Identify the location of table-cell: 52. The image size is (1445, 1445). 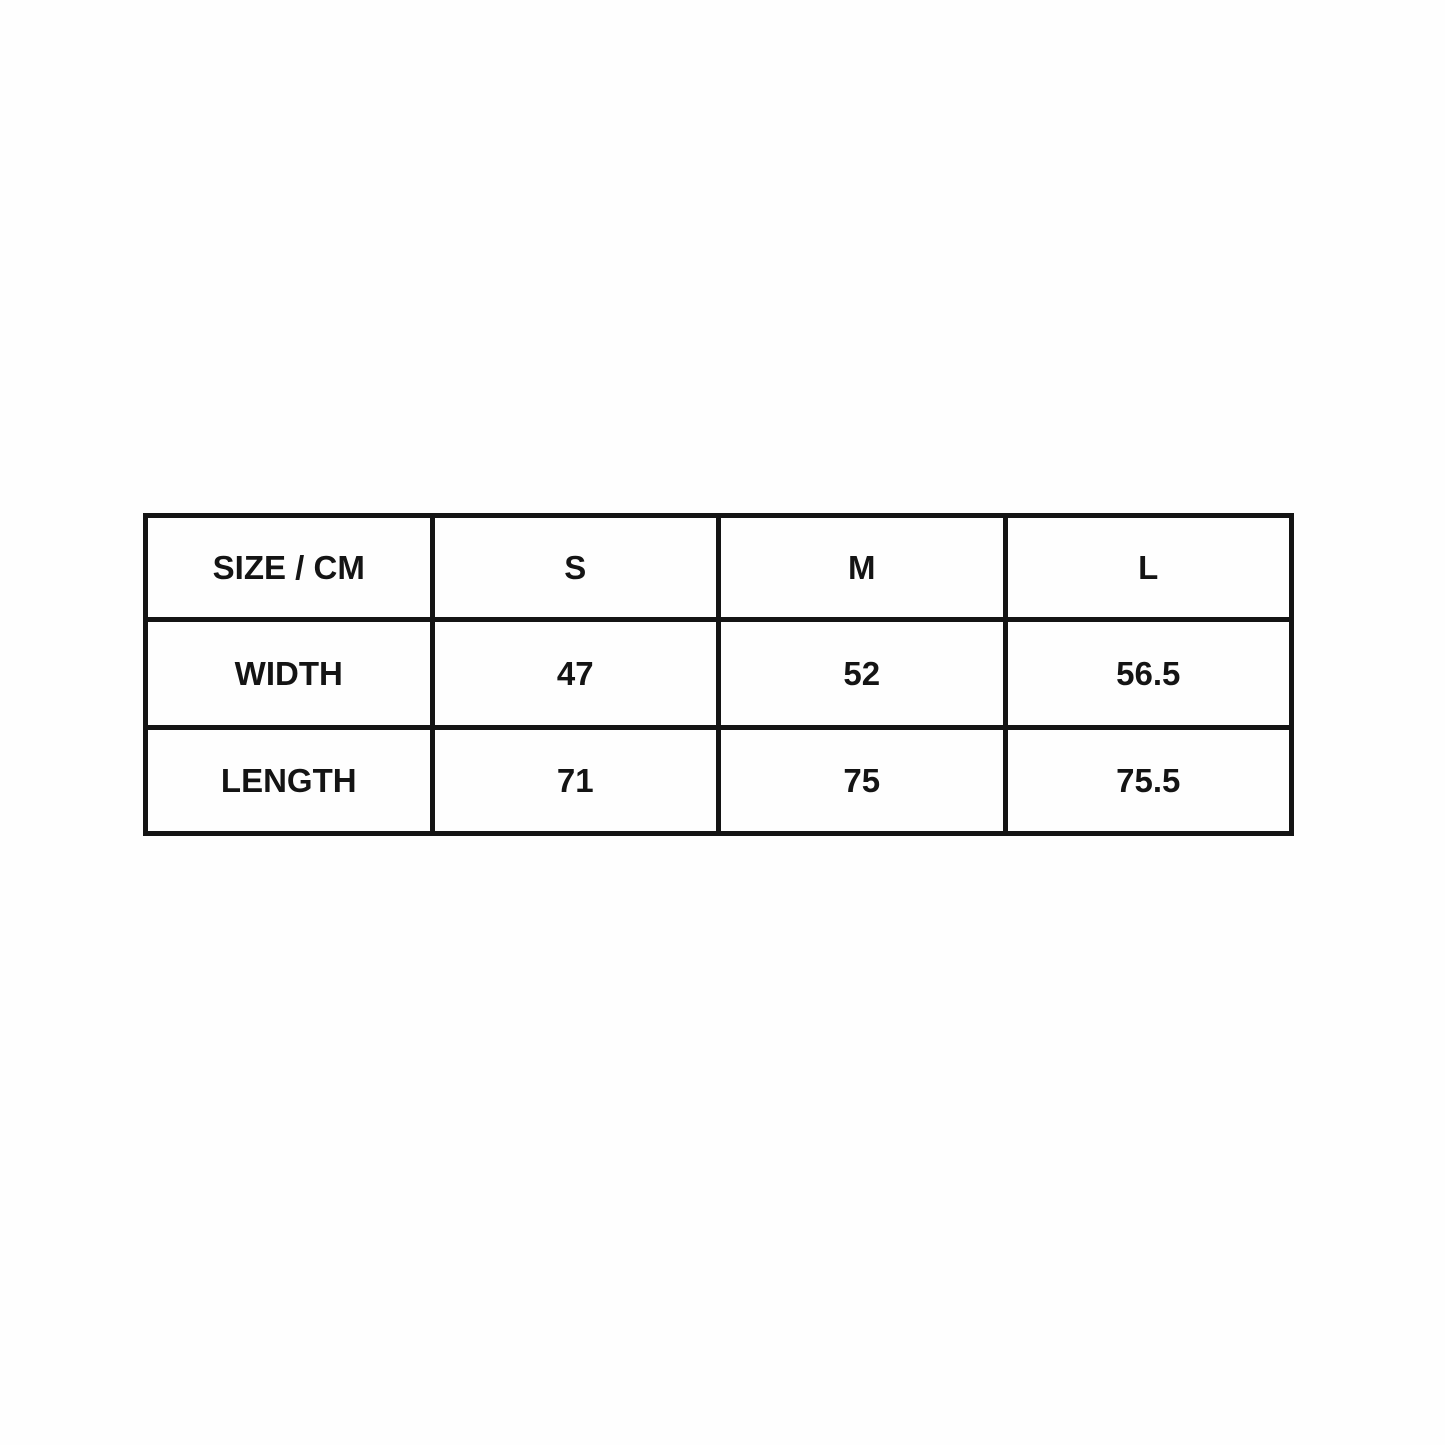
(862, 673).